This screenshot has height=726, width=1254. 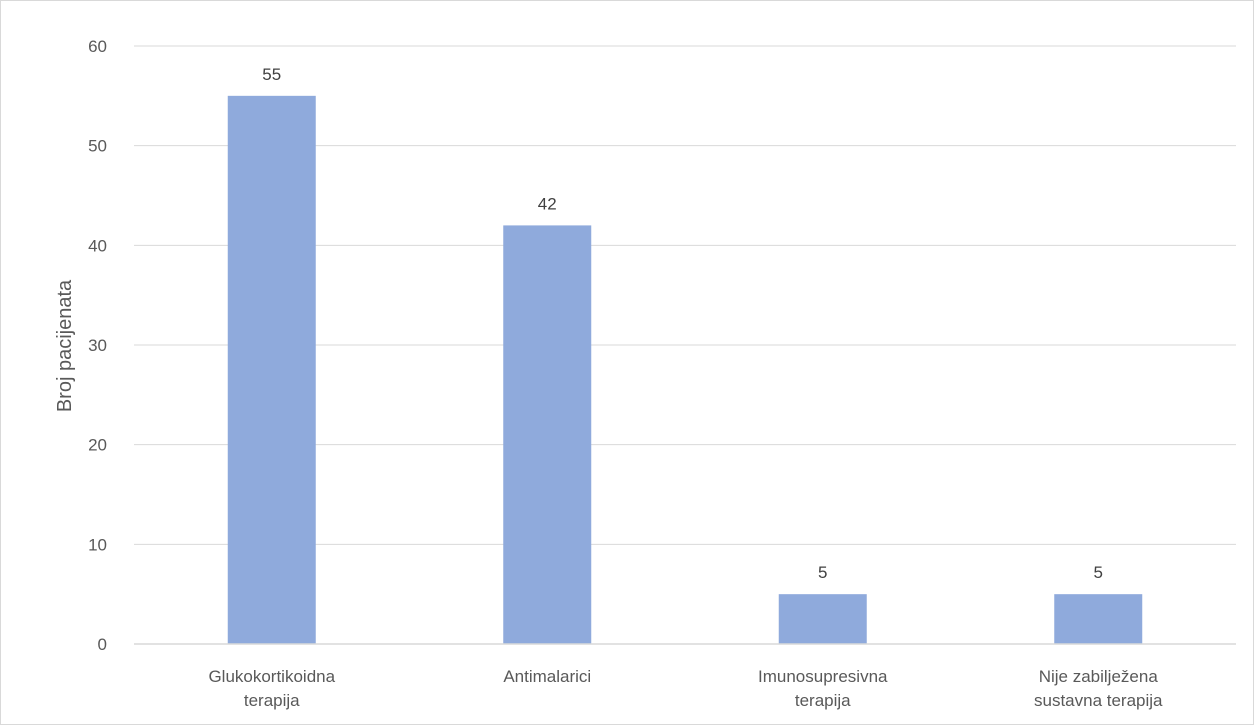 What do you see at coordinates (97, 445) in the screenshot?
I see `y-tick-label: 20` at bounding box center [97, 445].